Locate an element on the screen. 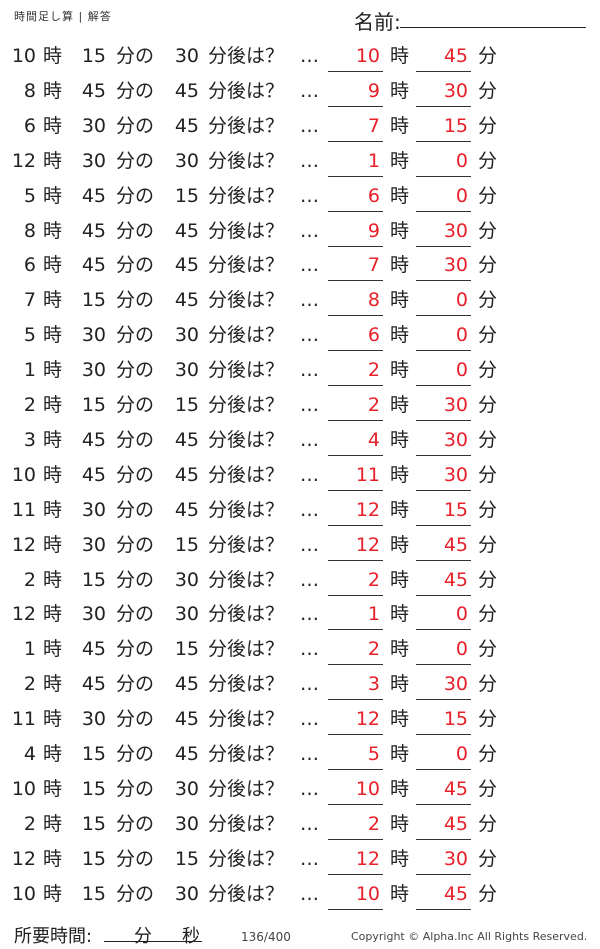 This screenshot has width=600, height=949. start-hour: 2 is located at coordinates (29, 579).